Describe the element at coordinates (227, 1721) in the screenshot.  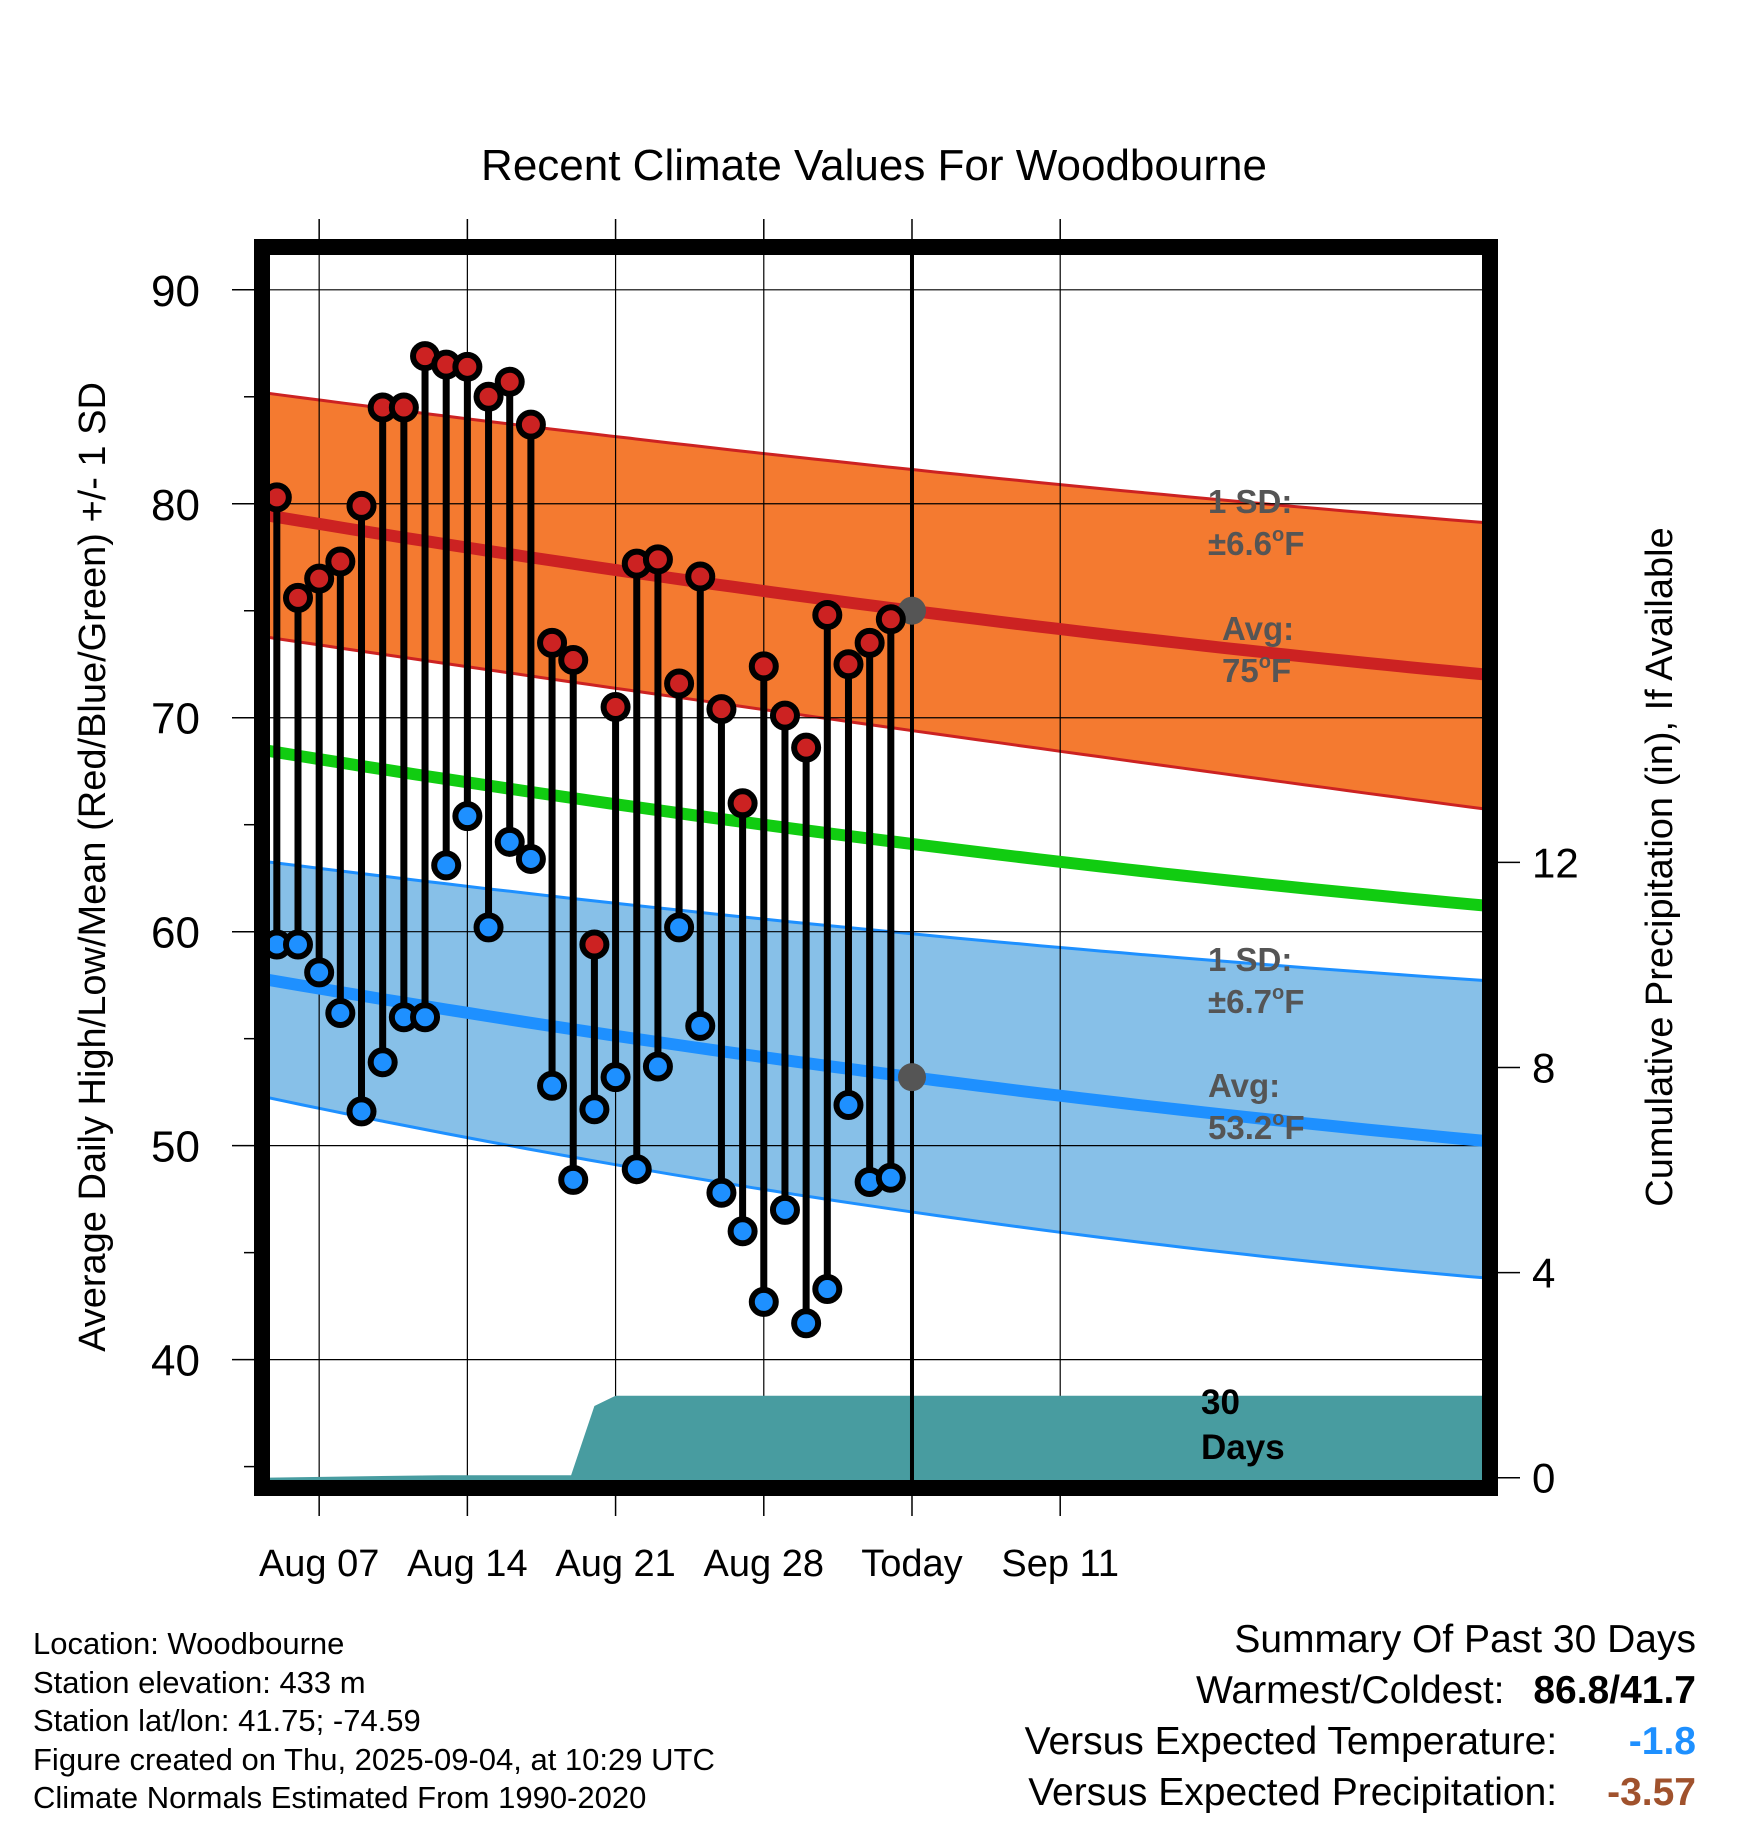
I see `latlon-text: Station lat/lon: 41.75; -74.59` at that location.